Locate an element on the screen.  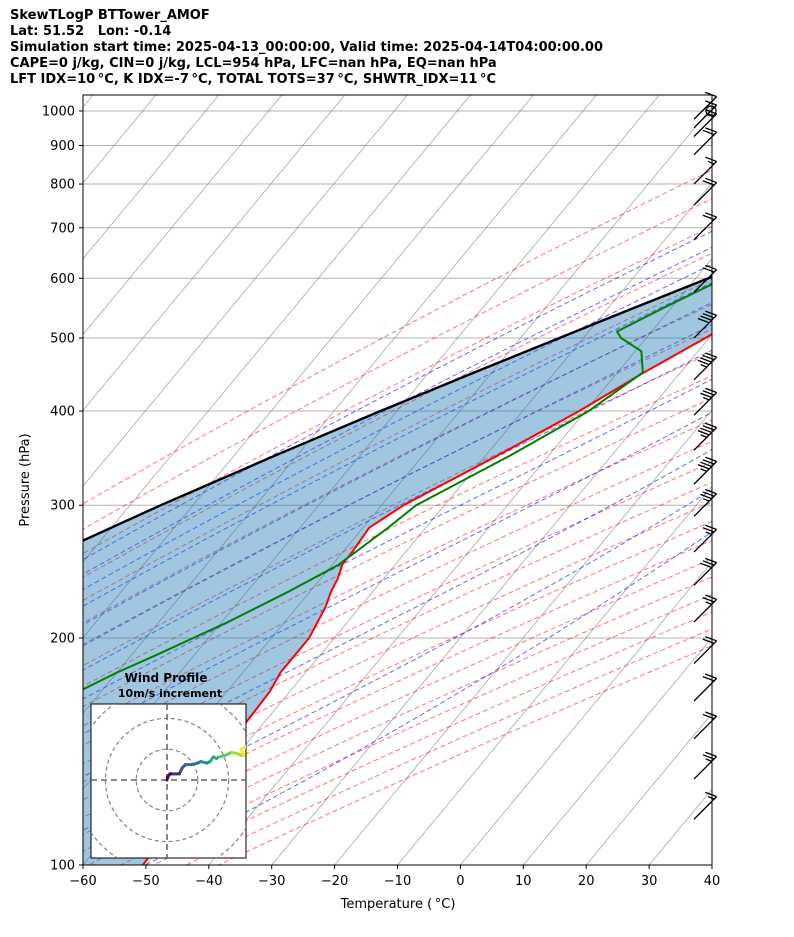
hodograph-subtitle: 10m/s increment is located at coordinates (170, 693).